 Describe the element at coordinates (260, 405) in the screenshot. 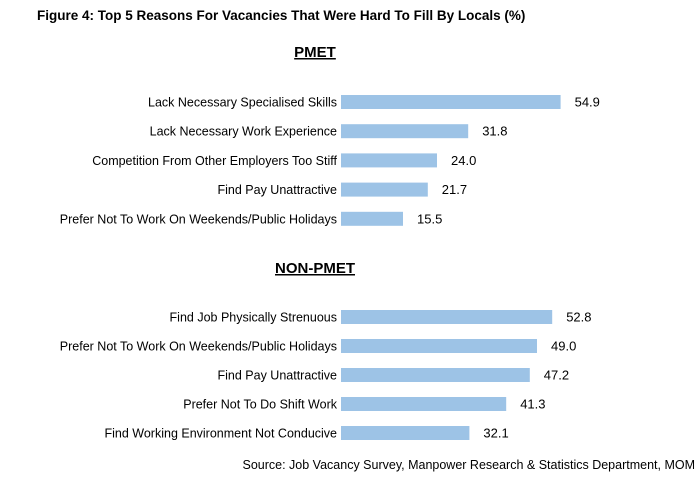

I see `non-pmet-category-label: Prefer Not To Do Shift Work` at that location.